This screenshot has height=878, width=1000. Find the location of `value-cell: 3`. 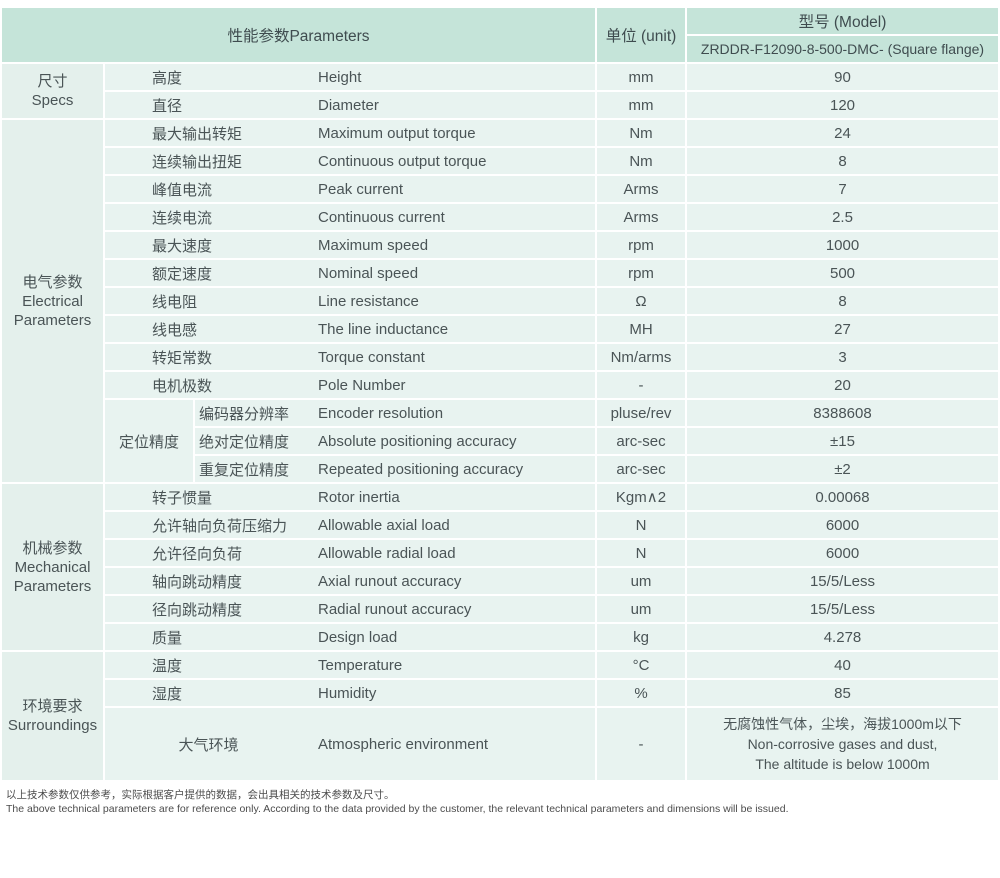

value-cell: 3 is located at coordinates (842, 358).